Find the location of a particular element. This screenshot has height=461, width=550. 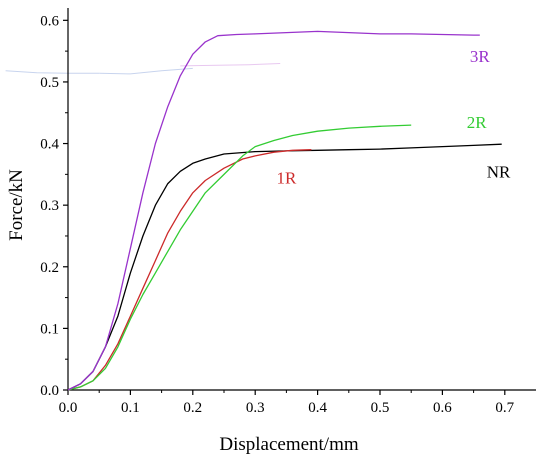

faint-background-traces is located at coordinates (143, 69).